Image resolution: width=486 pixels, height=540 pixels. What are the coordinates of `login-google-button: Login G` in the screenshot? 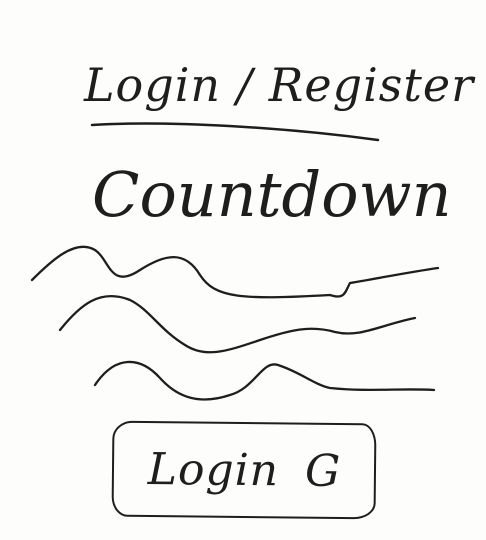 It's located at (244, 470).